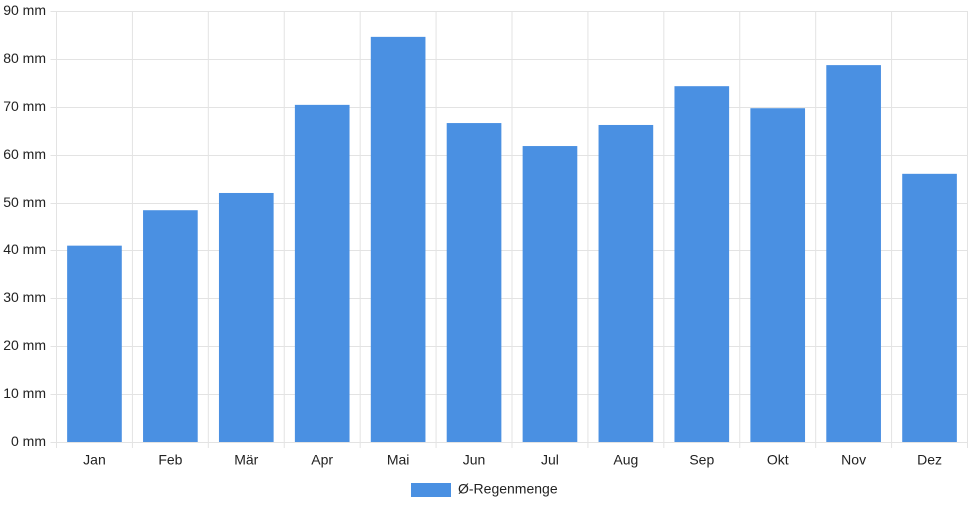  Describe the element at coordinates (24, 154) in the screenshot. I see `y-tick-label: 60 mm` at that location.